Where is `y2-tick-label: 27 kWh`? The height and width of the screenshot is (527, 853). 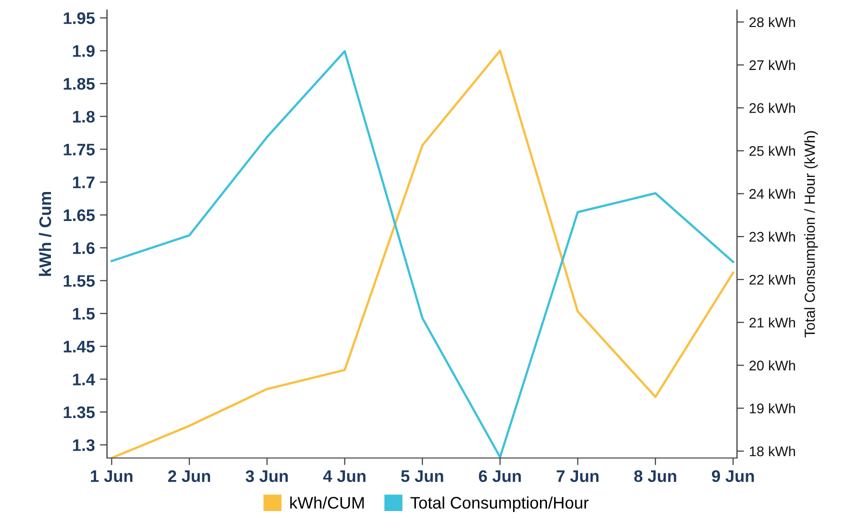 y2-tick-label: 27 kWh is located at coordinates (772, 65).